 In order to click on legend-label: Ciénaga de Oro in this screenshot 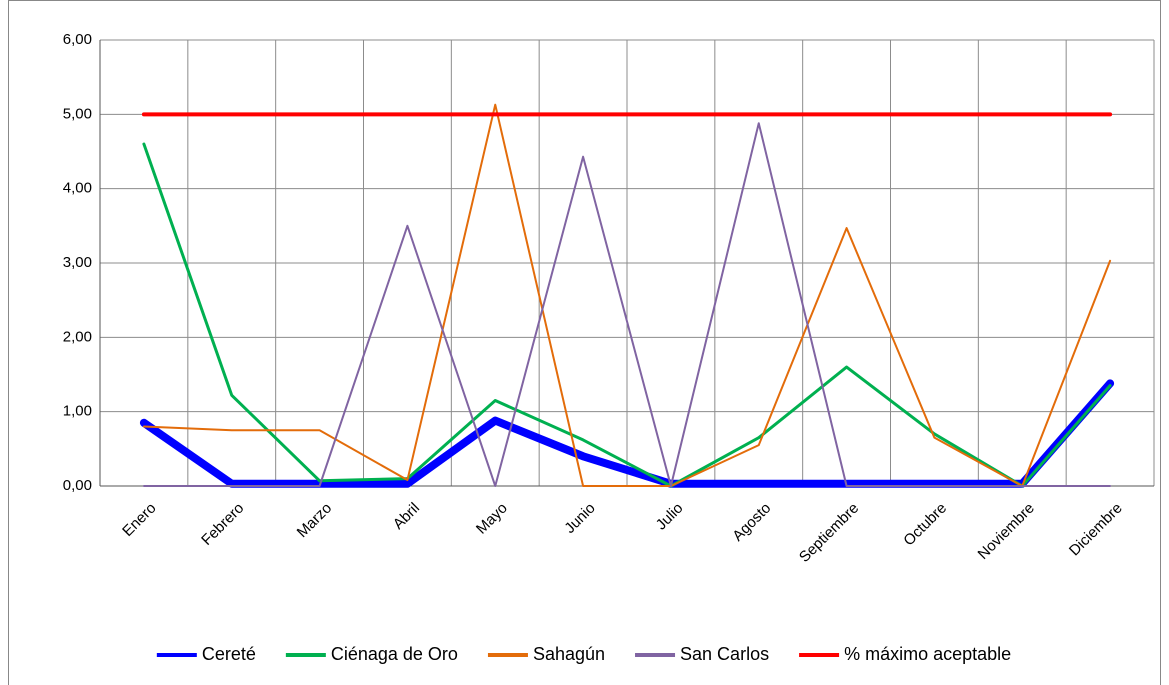, I will do `click(394, 654)`.